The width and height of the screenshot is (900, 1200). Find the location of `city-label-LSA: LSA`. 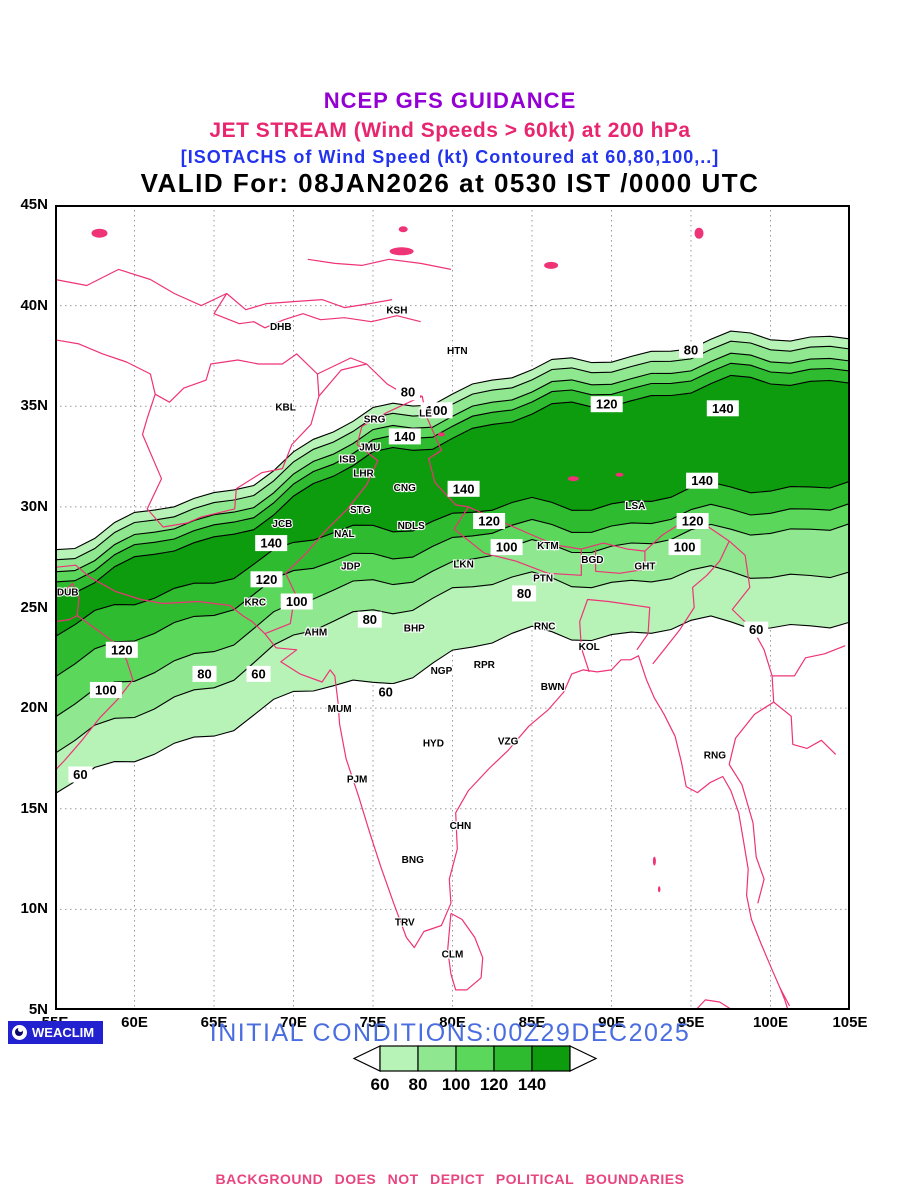

city-label-LSA: LSA is located at coordinates (635, 506).